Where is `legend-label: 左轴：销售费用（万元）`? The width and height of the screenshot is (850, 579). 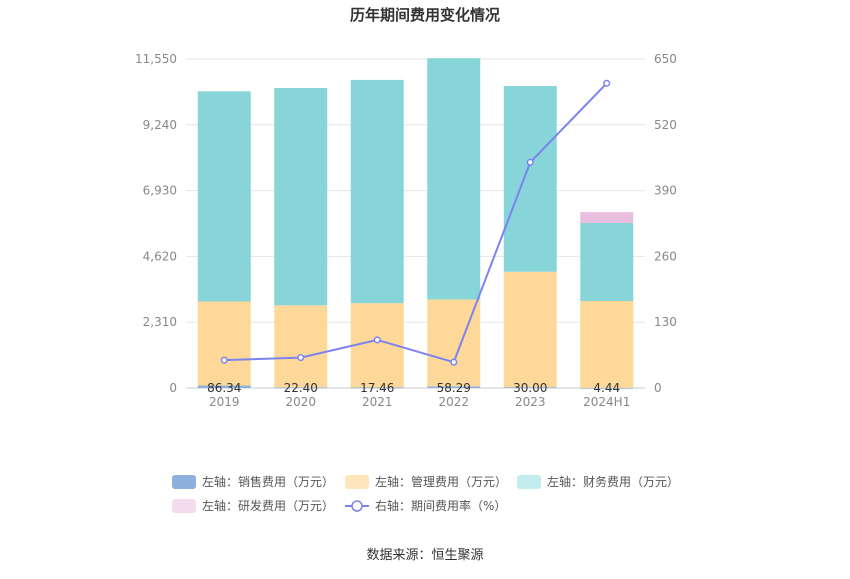 legend-label: 左轴：销售费用（万元） is located at coordinates (268, 481).